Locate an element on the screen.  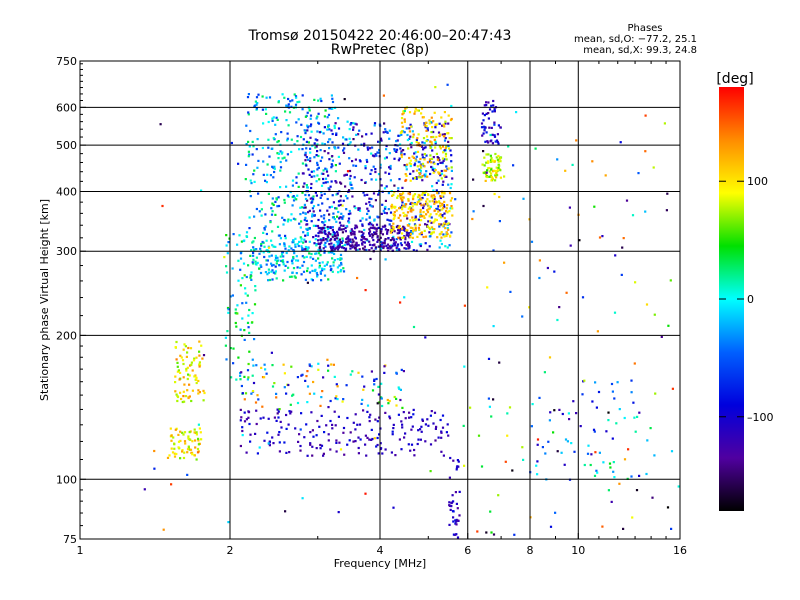
chart-subtitle: RwPretec (8p) is located at coordinates (380, 50).